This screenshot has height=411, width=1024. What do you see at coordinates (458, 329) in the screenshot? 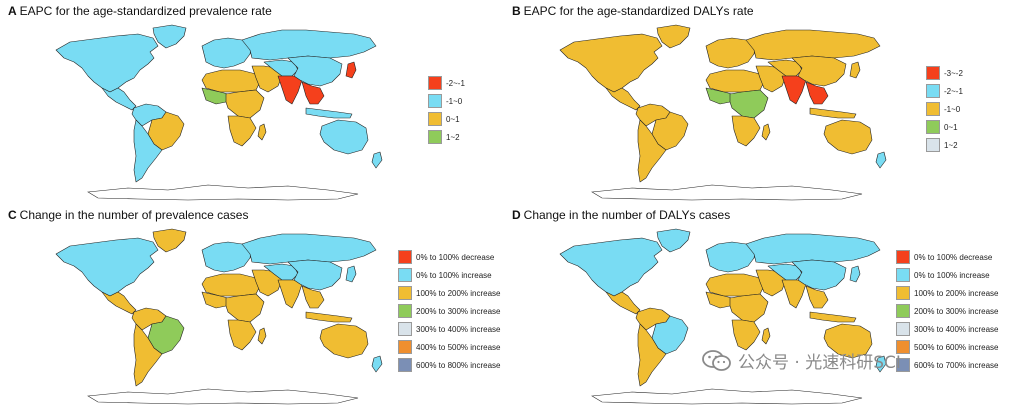
I see `legend-label: 300% to 400% increase` at bounding box center [458, 329].